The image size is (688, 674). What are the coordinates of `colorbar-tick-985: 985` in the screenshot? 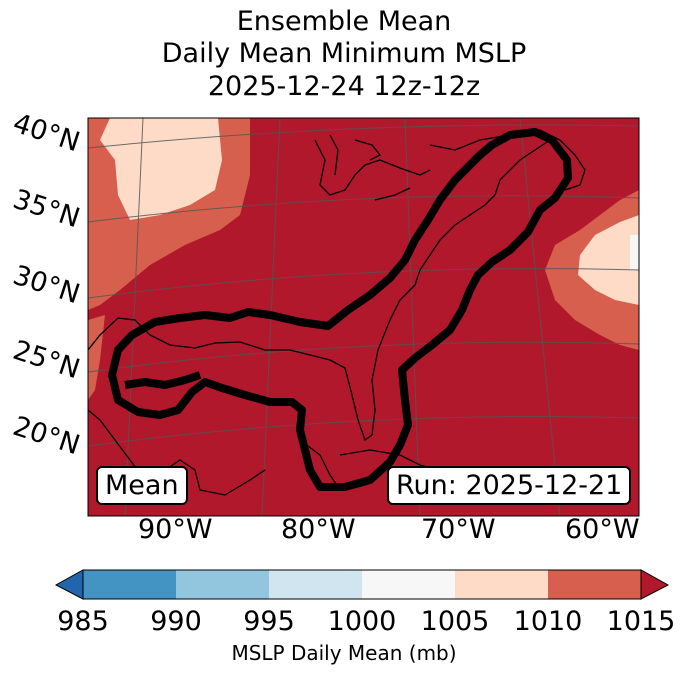 It's located at (83, 621).